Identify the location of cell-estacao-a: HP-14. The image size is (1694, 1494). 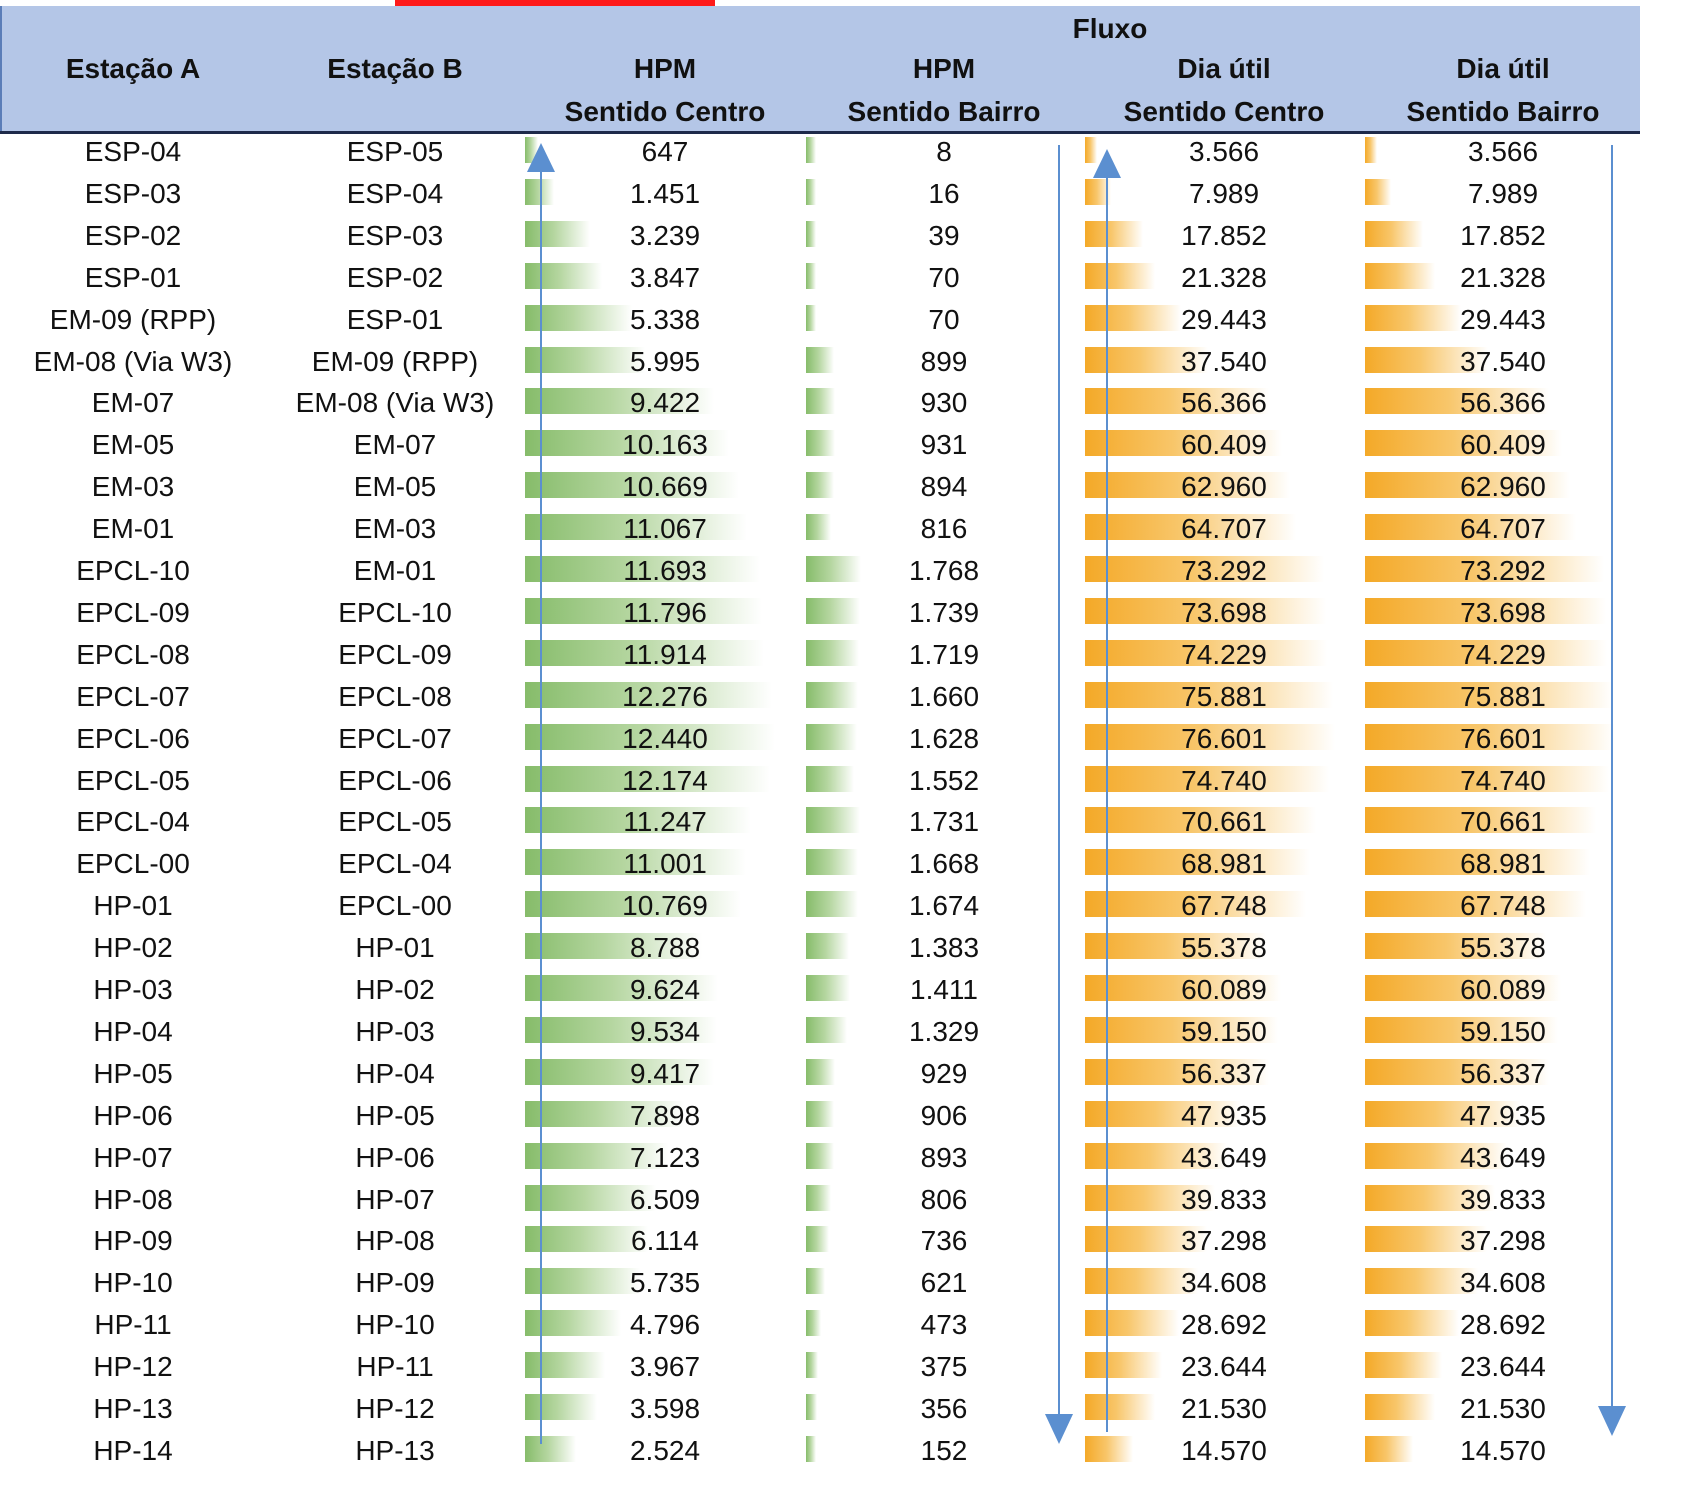
(133, 1450).